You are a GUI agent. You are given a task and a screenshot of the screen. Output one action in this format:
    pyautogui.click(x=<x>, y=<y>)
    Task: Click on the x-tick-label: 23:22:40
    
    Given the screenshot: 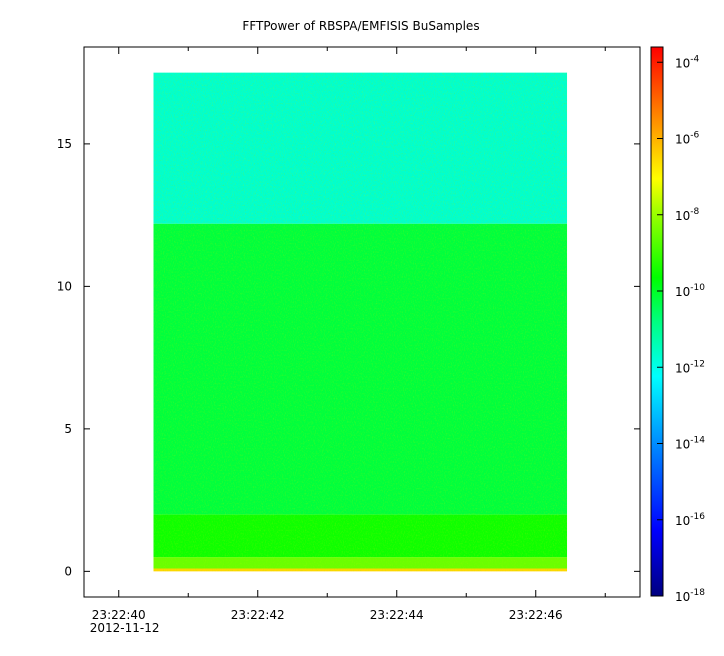 What is the action you would take?
    pyautogui.click(x=119, y=615)
    